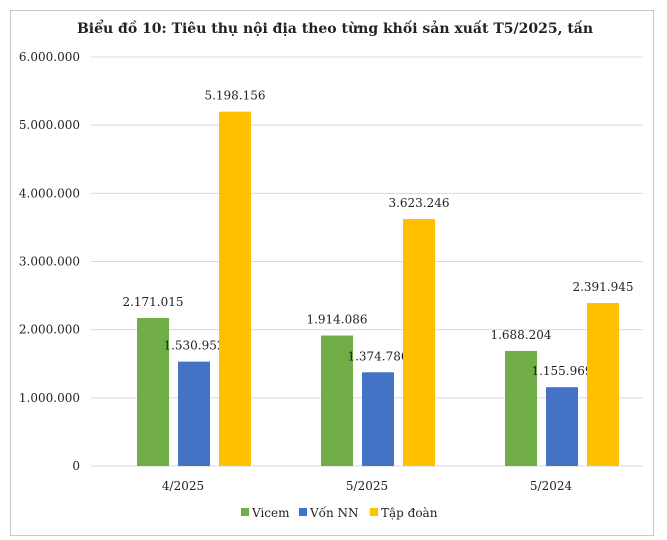 The height and width of the screenshot is (540, 667). I want to click on data-label: 1.374.786, so click(377, 356).